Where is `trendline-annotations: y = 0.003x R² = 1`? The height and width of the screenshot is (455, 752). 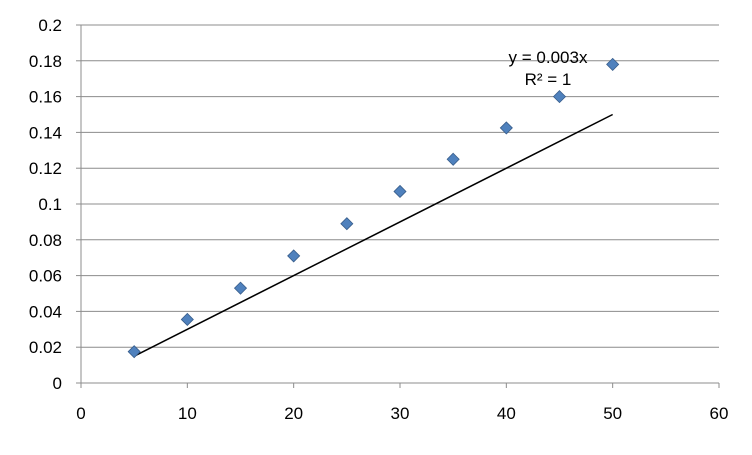
trendline-annotations: y = 0.003x R² = 1 is located at coordinates (548, 68).